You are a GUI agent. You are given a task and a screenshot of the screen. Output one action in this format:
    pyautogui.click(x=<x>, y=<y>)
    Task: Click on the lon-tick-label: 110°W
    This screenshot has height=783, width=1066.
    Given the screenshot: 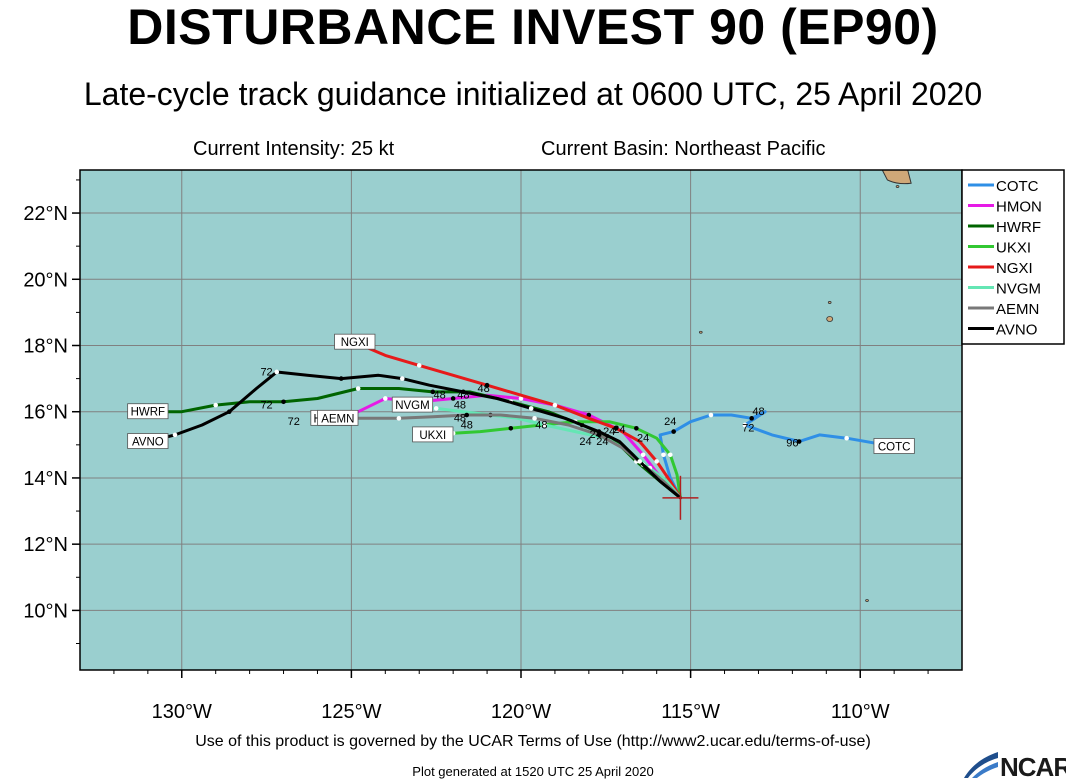 What is the action you would take?
    pyautogui.click(x=860, y=712)
    